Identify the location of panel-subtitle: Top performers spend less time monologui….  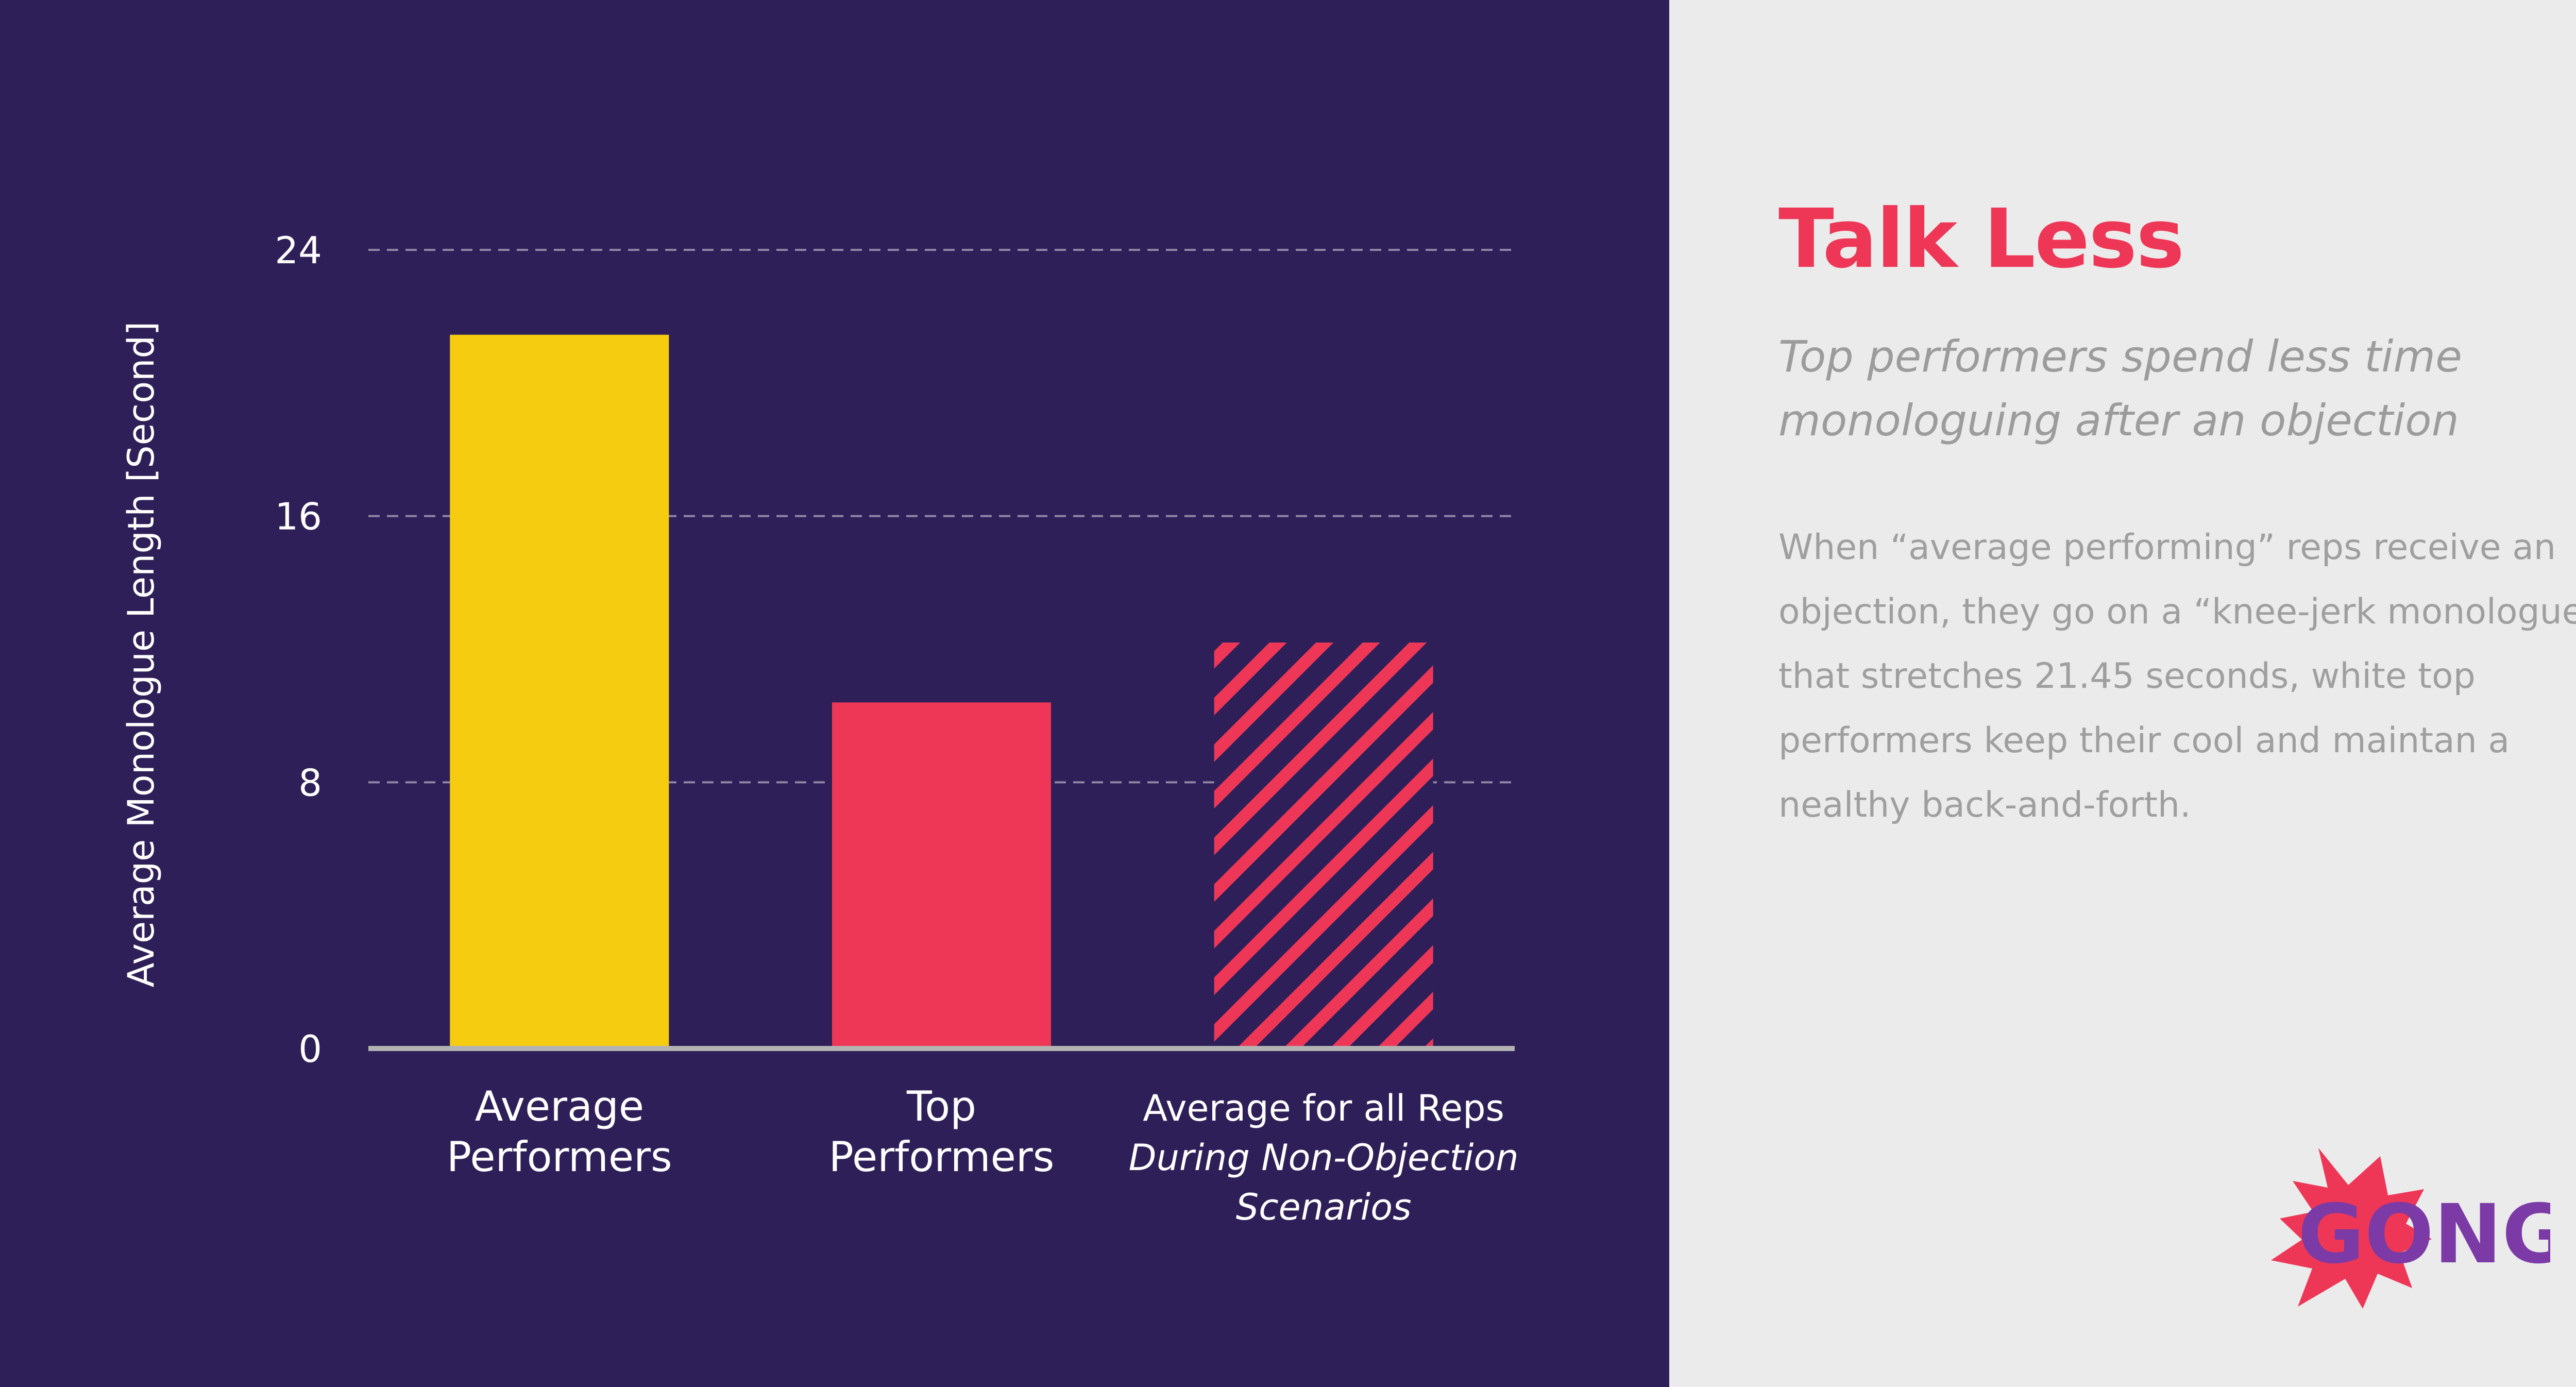
(2120, 388).